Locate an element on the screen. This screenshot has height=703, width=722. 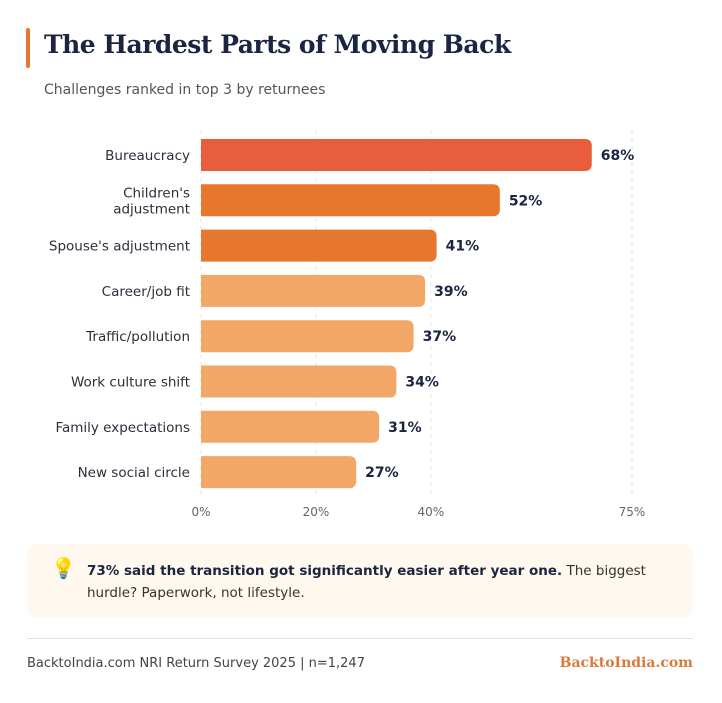
lightbulb-icon: 💡 is located at coordinates (63, 568).